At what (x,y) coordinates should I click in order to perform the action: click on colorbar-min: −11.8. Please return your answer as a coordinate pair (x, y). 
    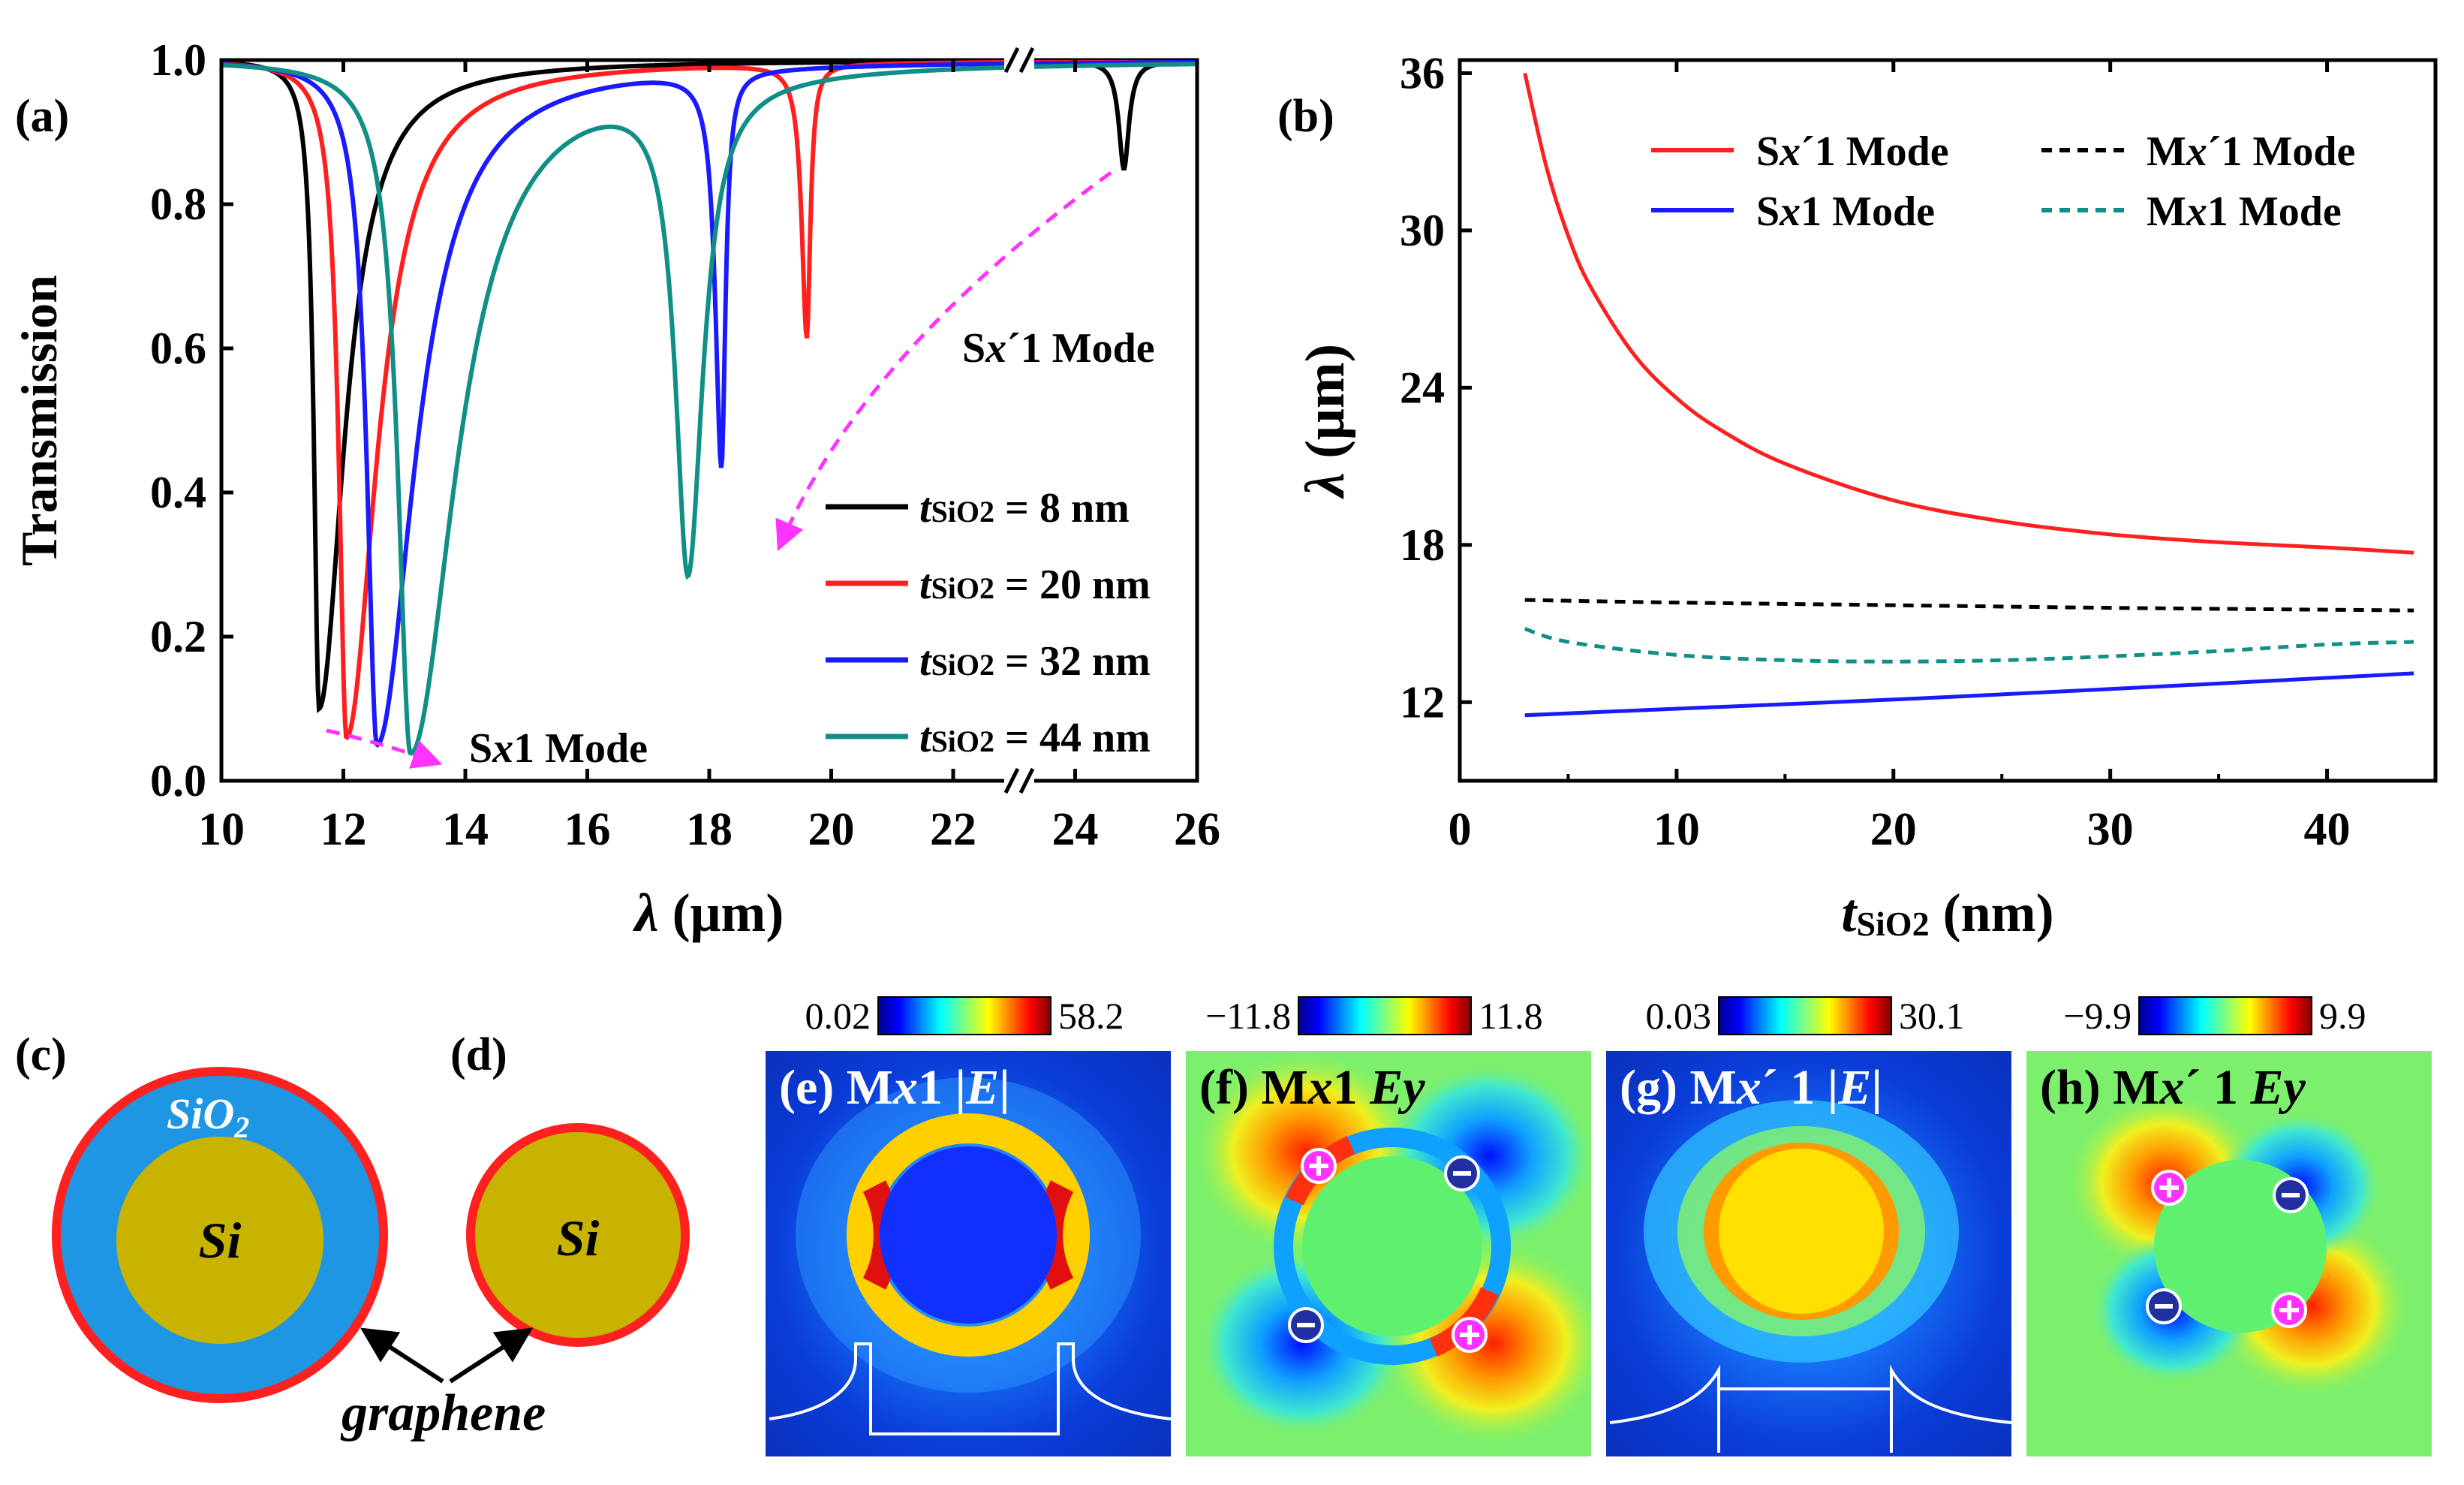
    Looking at the image, I should click on (1248, 1016).